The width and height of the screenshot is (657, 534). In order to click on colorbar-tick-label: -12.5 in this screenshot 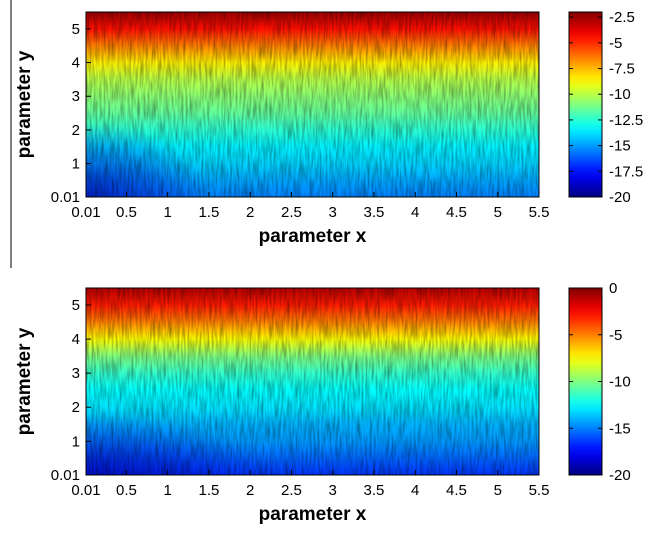, I will do `click(626, 120)`.